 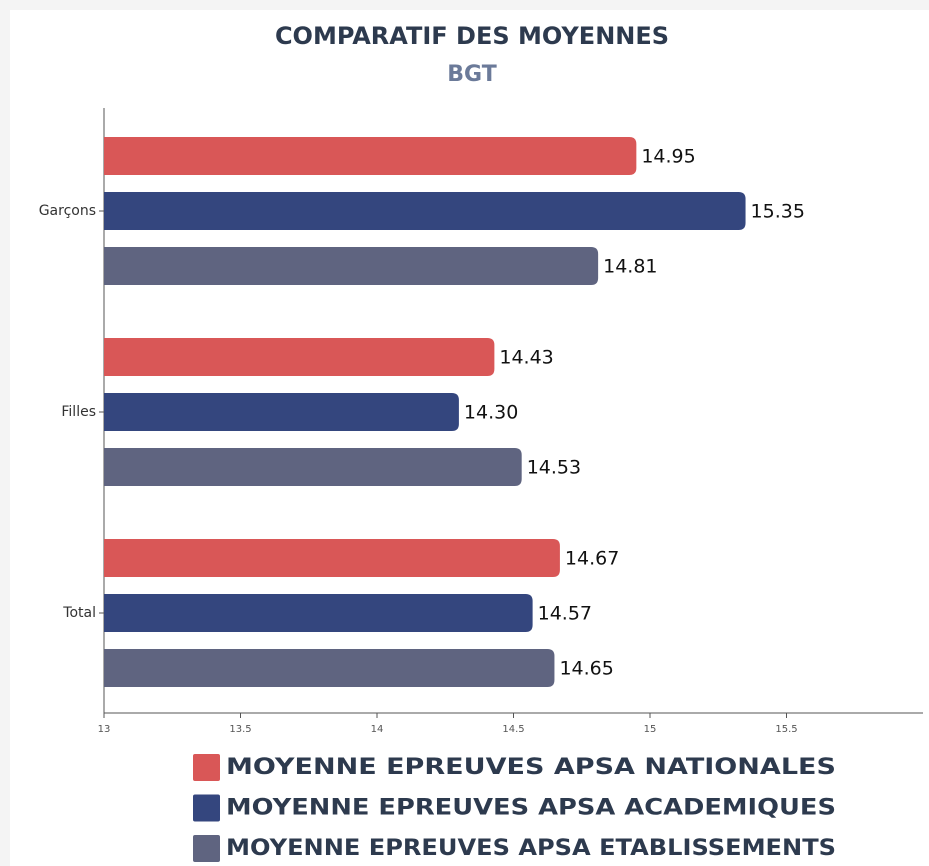 I want to click on y-tick-label: Garçons, so click(x=67, y=211).